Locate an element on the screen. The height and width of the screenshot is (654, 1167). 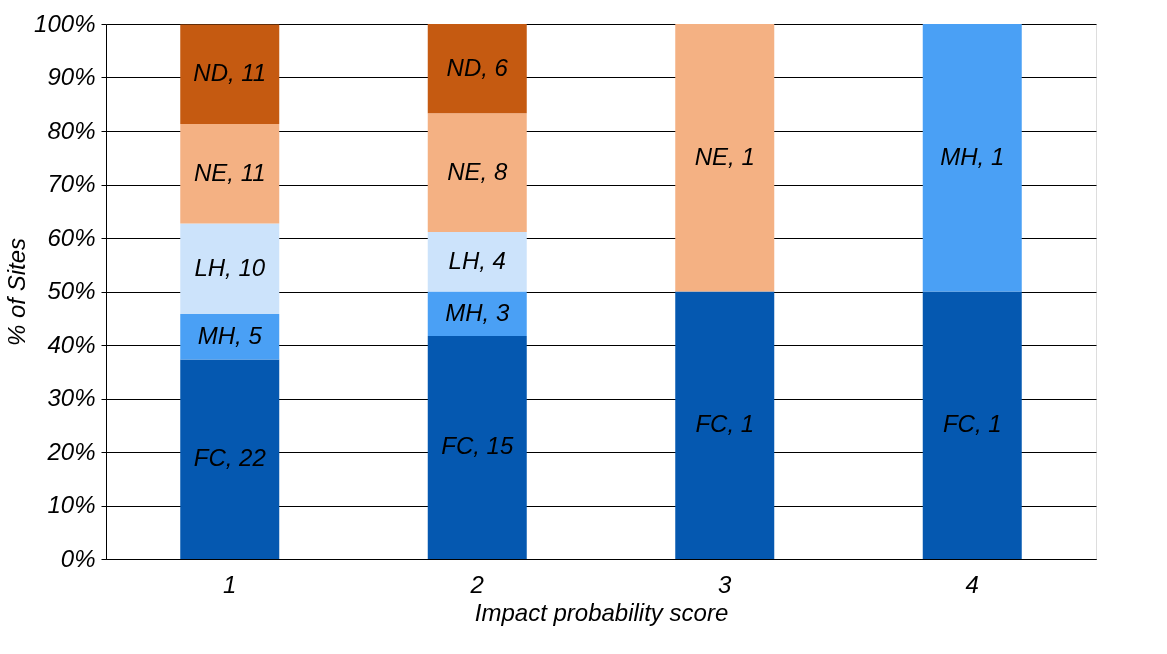
y-tick-label: 60% is located at coordinates (71, 237).